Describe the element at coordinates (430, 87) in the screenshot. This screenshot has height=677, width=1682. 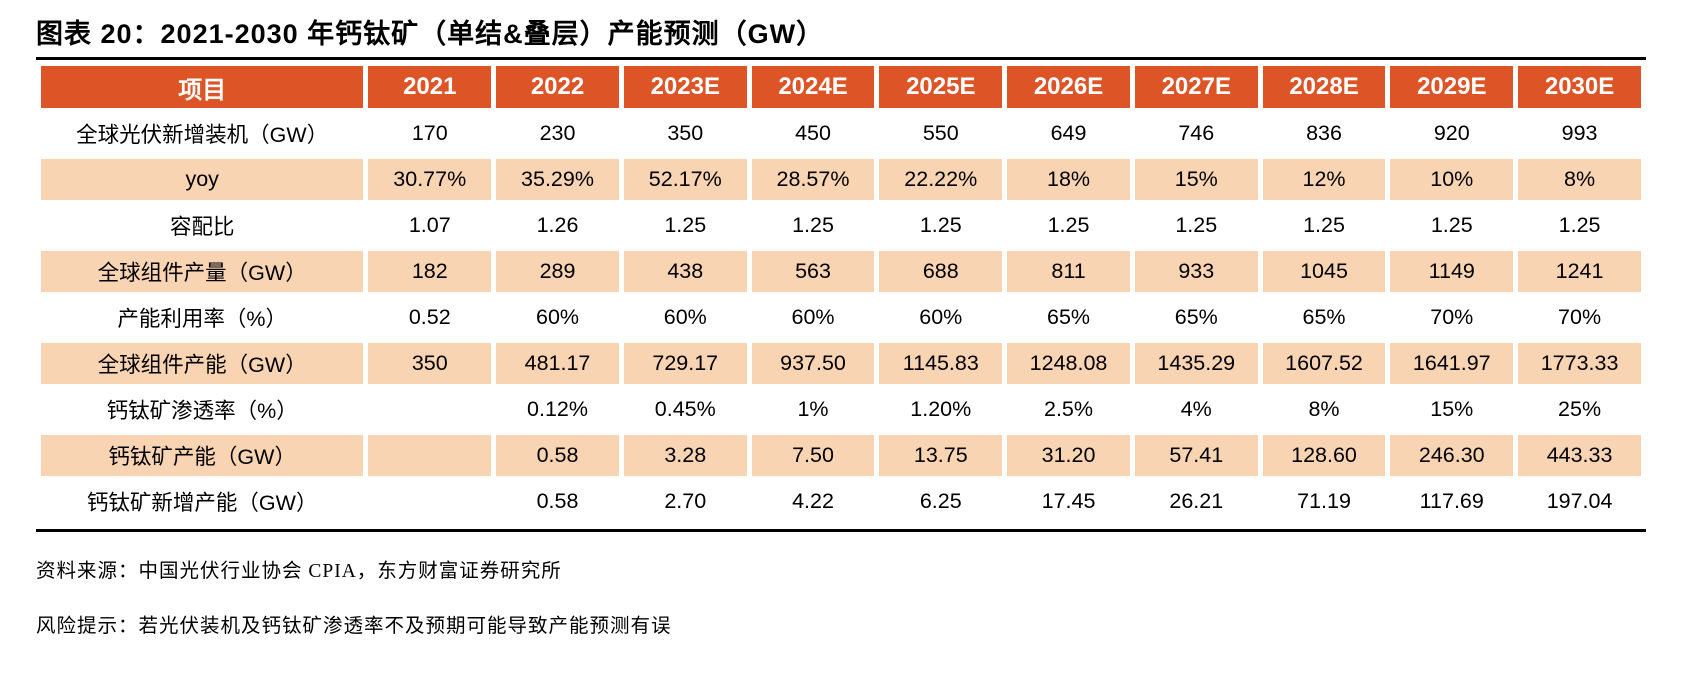
I see `column-header-year: 2021` at that location.